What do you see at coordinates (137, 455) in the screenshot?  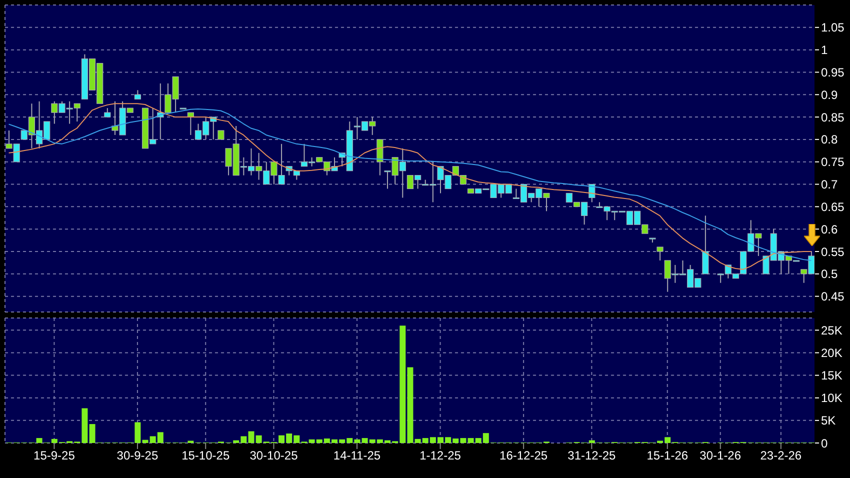 I see `x-tick-label: 30-9-25` at bounding box center [137, 455].